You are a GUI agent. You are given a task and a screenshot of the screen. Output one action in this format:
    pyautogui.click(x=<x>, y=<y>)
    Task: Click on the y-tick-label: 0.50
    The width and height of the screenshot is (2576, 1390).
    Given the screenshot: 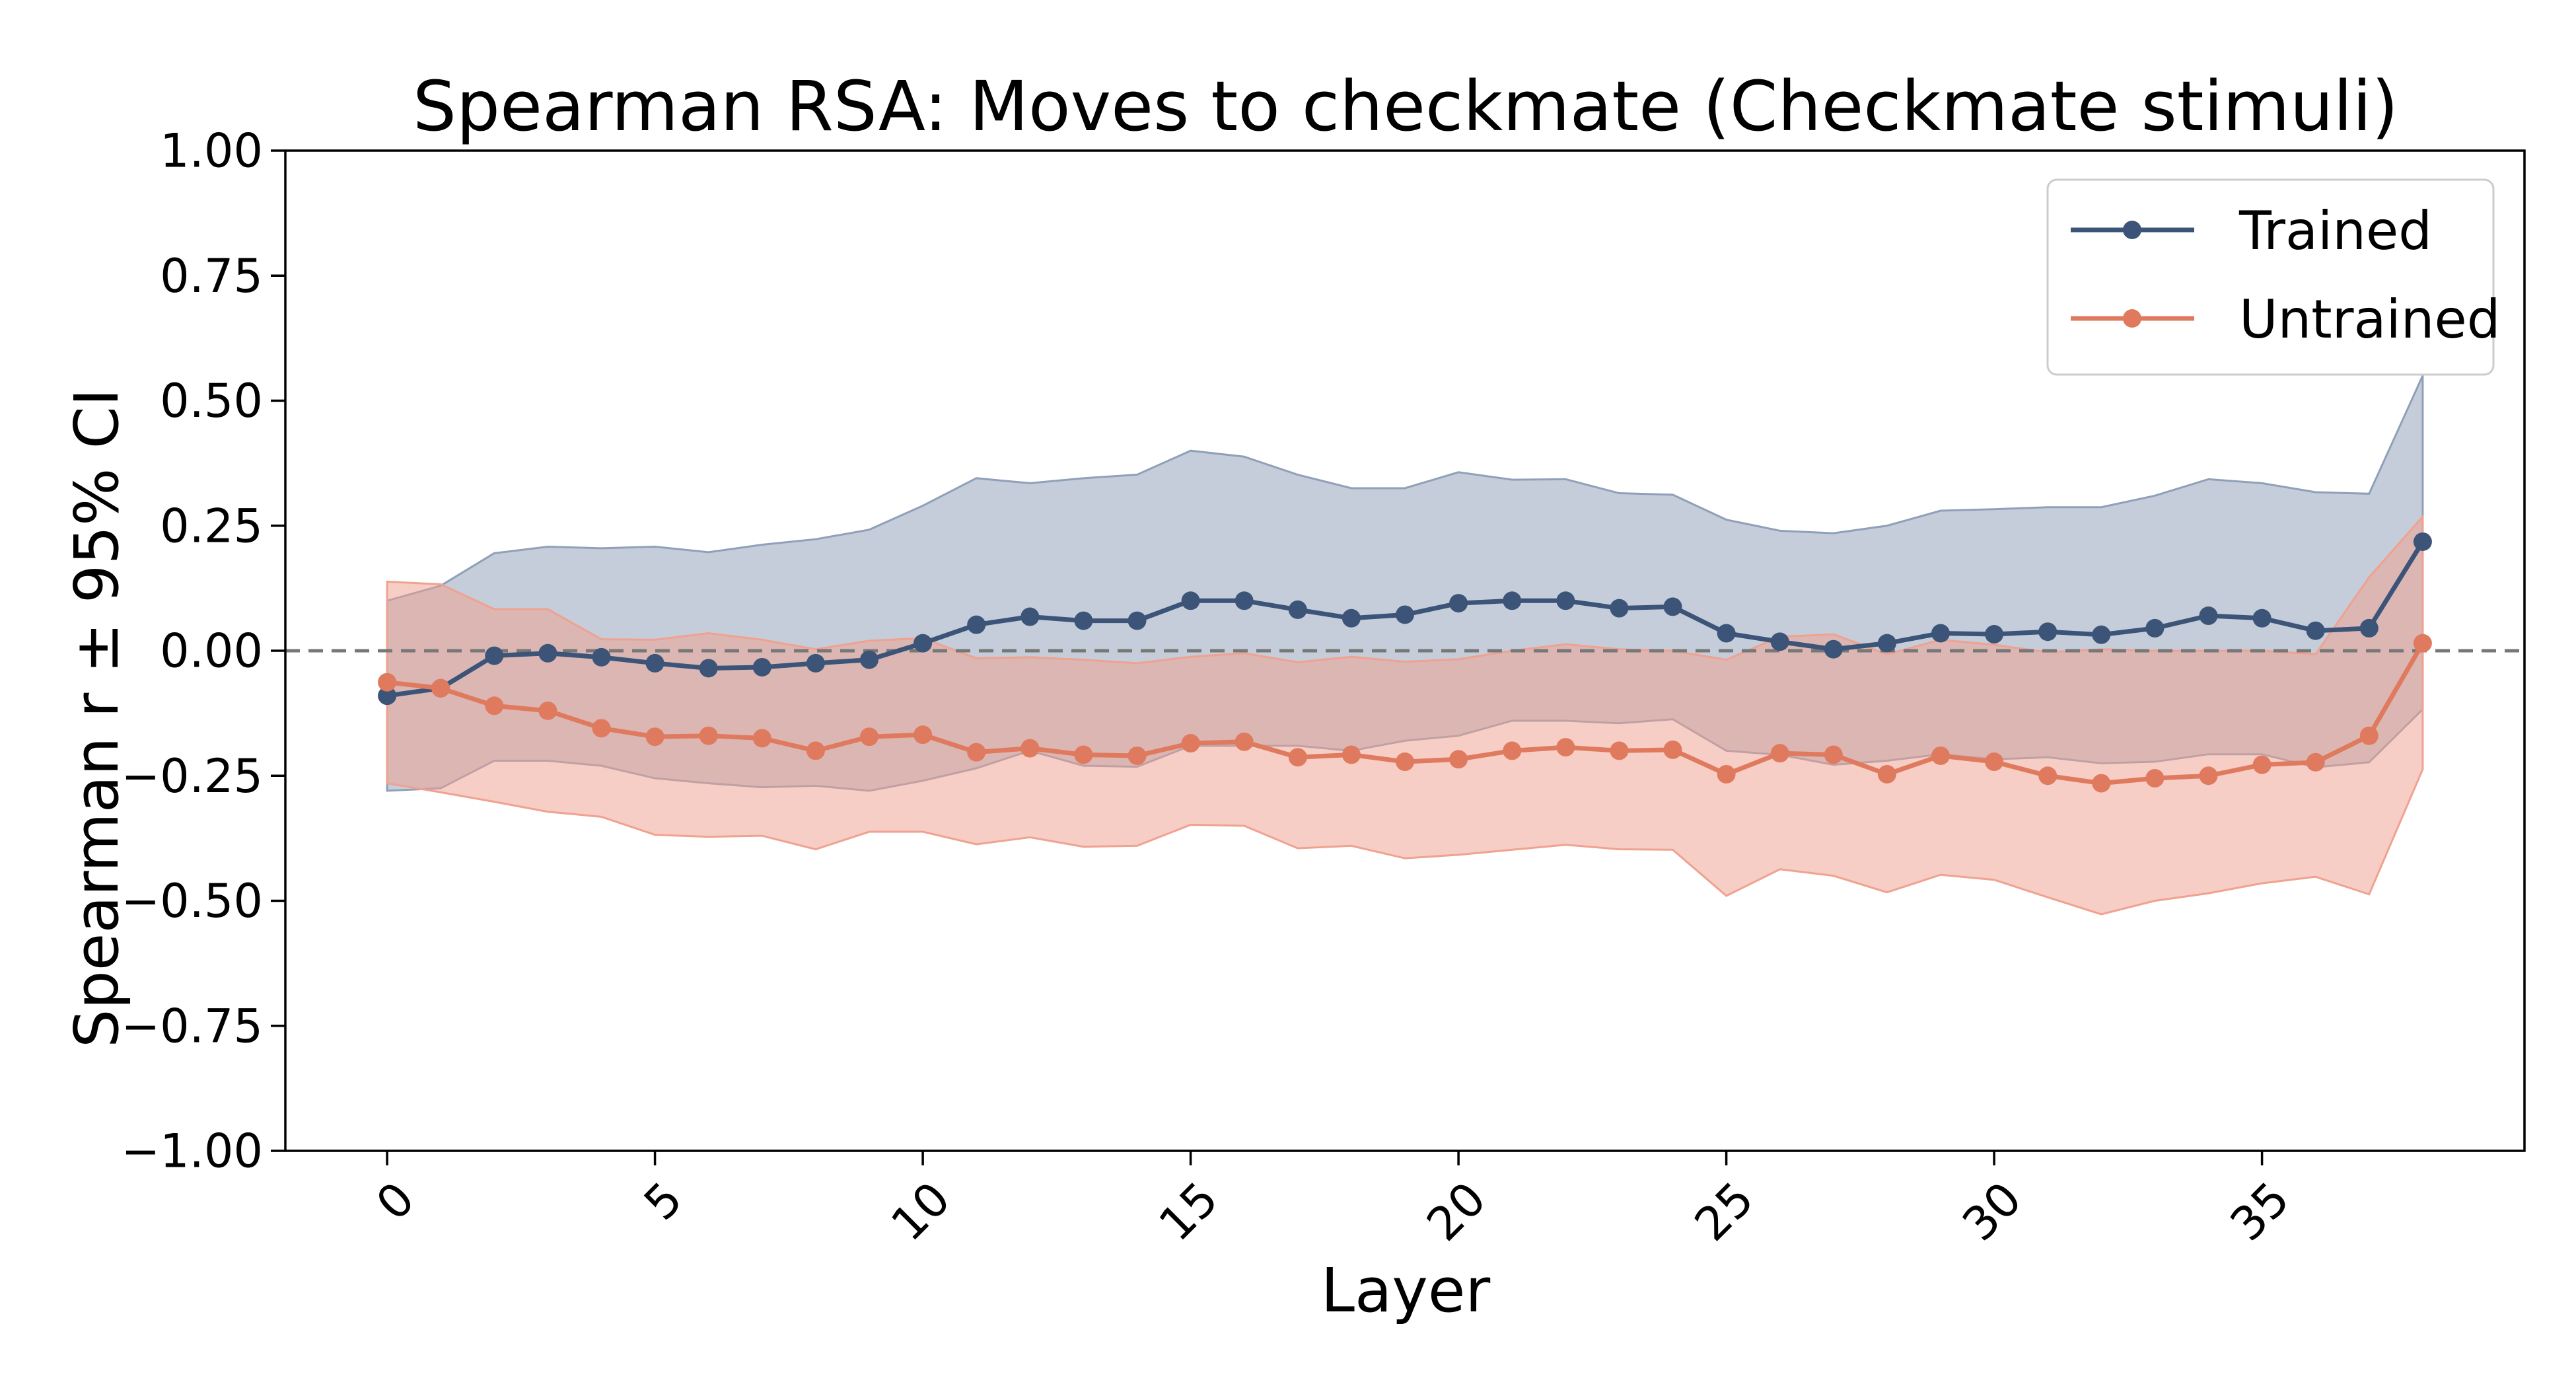 What is the action you would take?
    pyautogui.click(x=211, y=401)
    